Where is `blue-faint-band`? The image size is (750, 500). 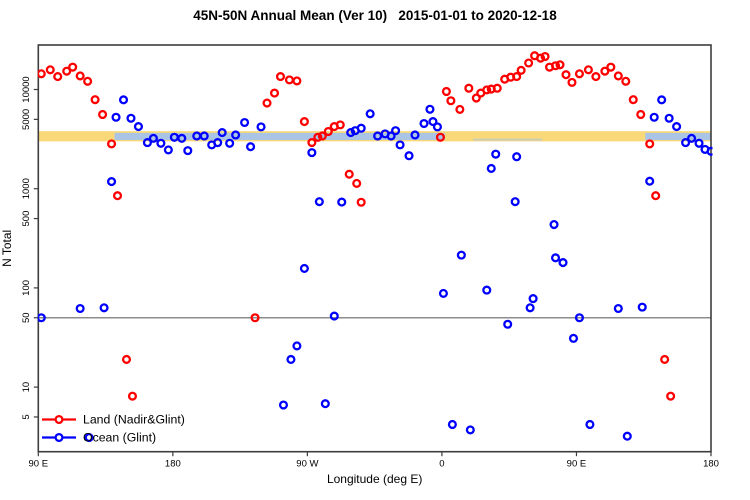 blue-faint-band is located at coordinates (508, 139).